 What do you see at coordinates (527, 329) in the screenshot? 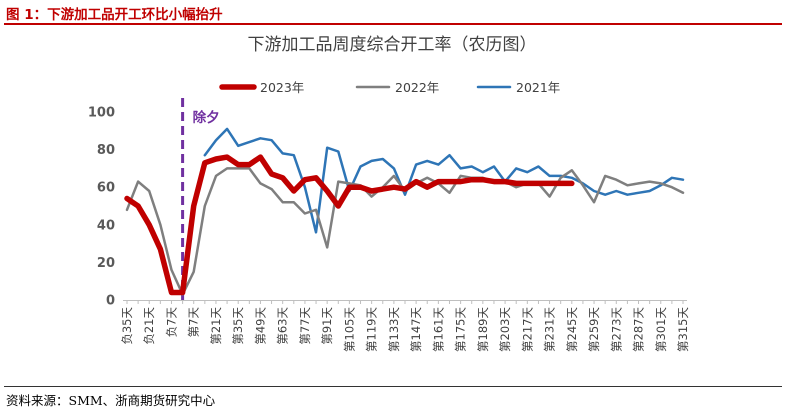
I see `x-tick-label: 第217天` at bounding box center [527, 329].